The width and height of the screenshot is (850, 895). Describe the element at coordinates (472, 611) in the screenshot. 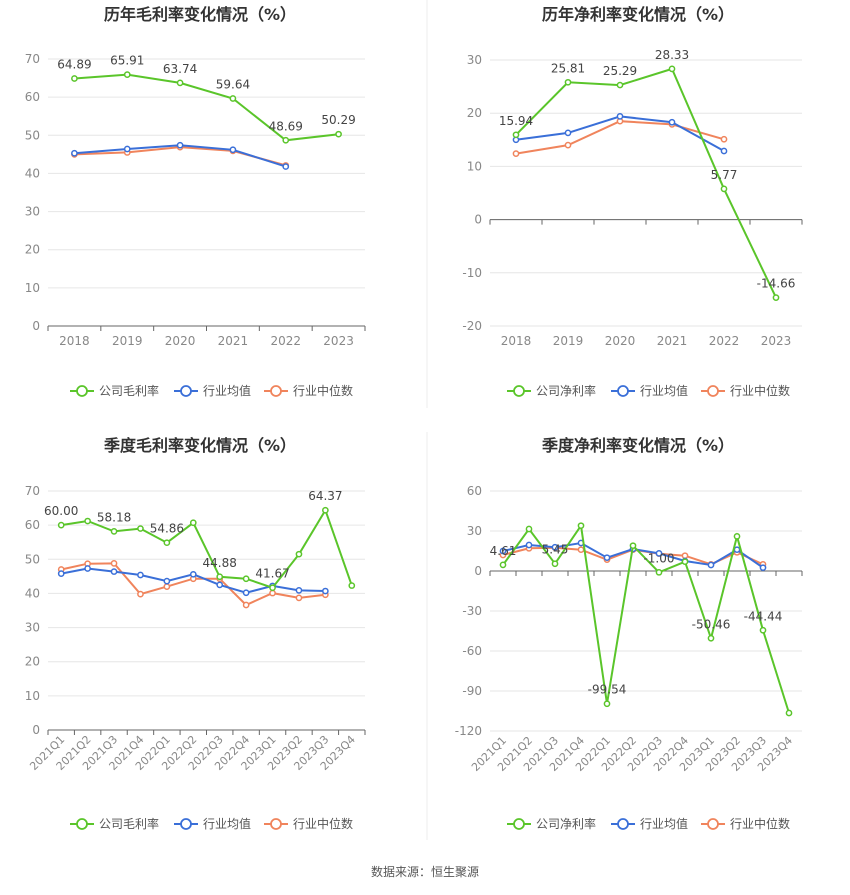

I see `y-tick-label: -30` at that location.